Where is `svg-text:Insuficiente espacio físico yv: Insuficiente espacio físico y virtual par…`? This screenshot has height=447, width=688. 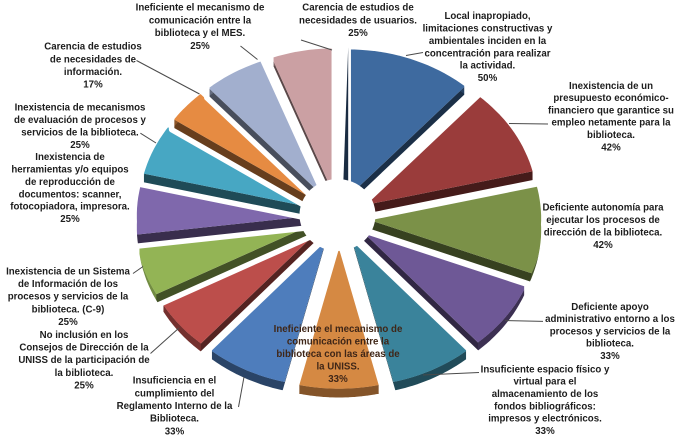
svg-text:Insuficiente espacio físico yv: Insuficiente espacio físico y virtual par… is located at coordinates (545, 400).